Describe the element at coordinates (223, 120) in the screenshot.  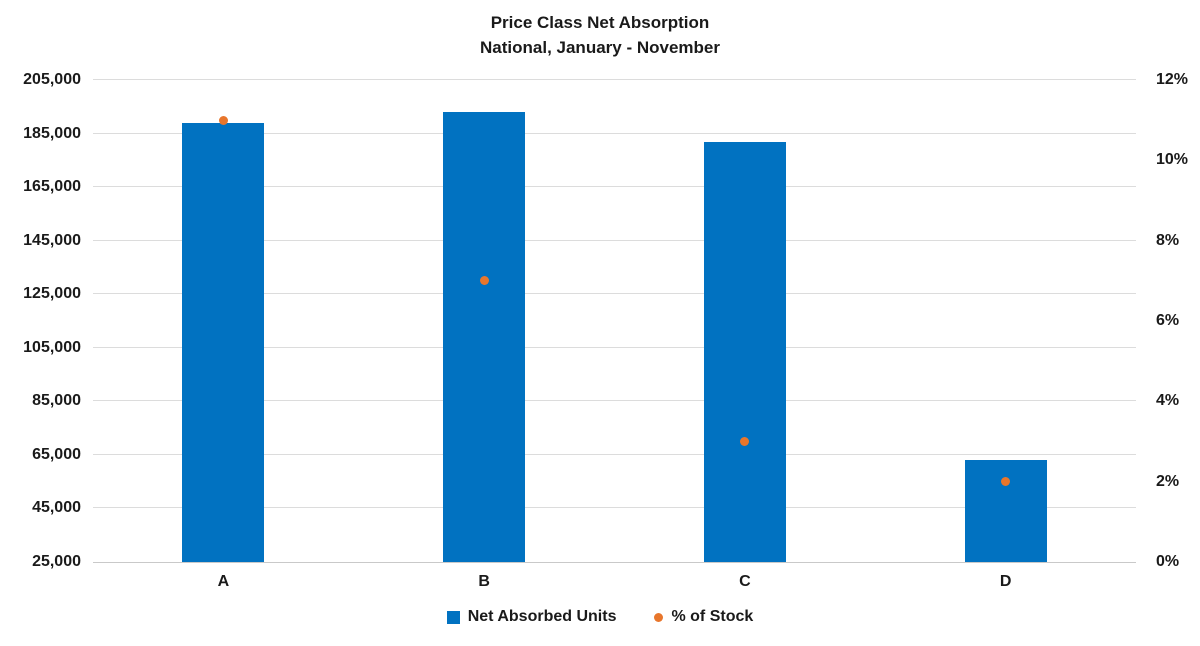
I see `pct-dot-A` at that location.